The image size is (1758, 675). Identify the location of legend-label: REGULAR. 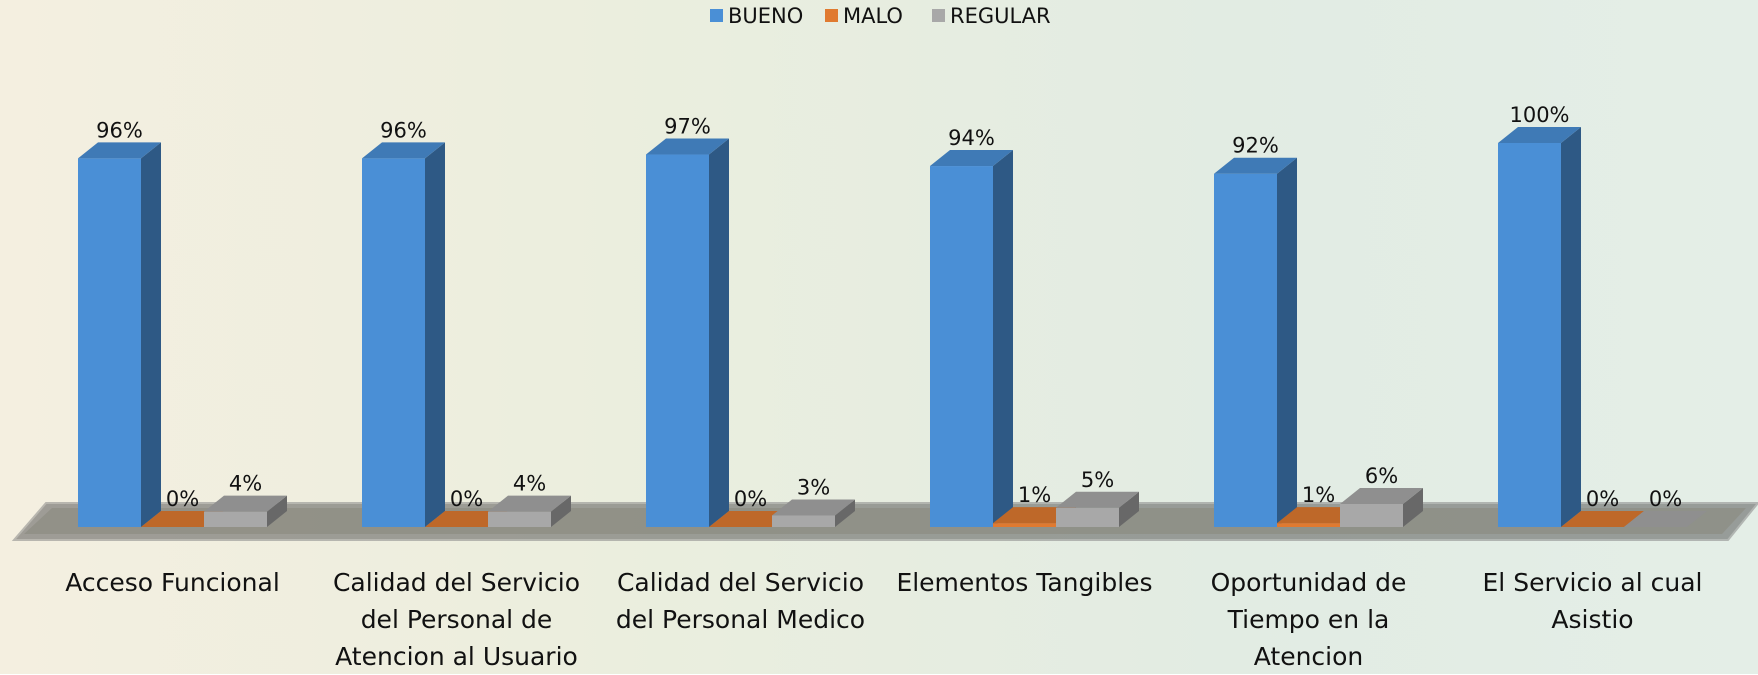
(1000, 16).